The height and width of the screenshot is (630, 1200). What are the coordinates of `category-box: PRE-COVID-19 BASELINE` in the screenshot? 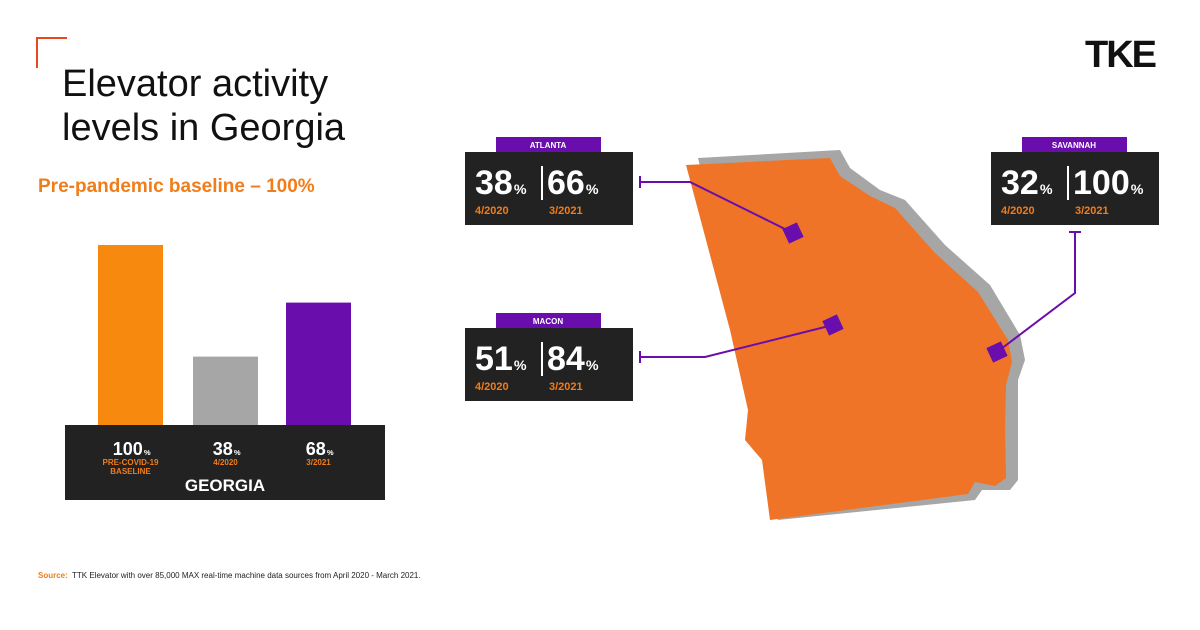 It's located at (130, 467).